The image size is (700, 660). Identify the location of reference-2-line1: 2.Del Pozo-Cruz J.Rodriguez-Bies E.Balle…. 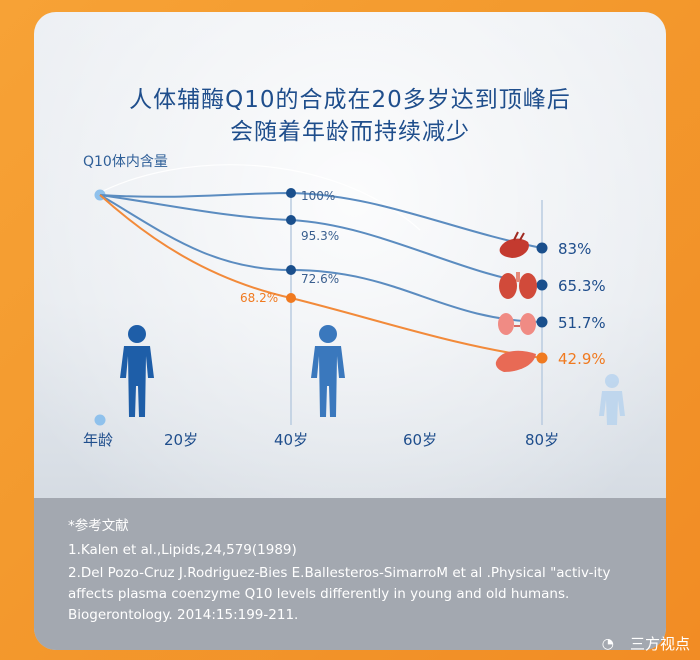
(339, 573).